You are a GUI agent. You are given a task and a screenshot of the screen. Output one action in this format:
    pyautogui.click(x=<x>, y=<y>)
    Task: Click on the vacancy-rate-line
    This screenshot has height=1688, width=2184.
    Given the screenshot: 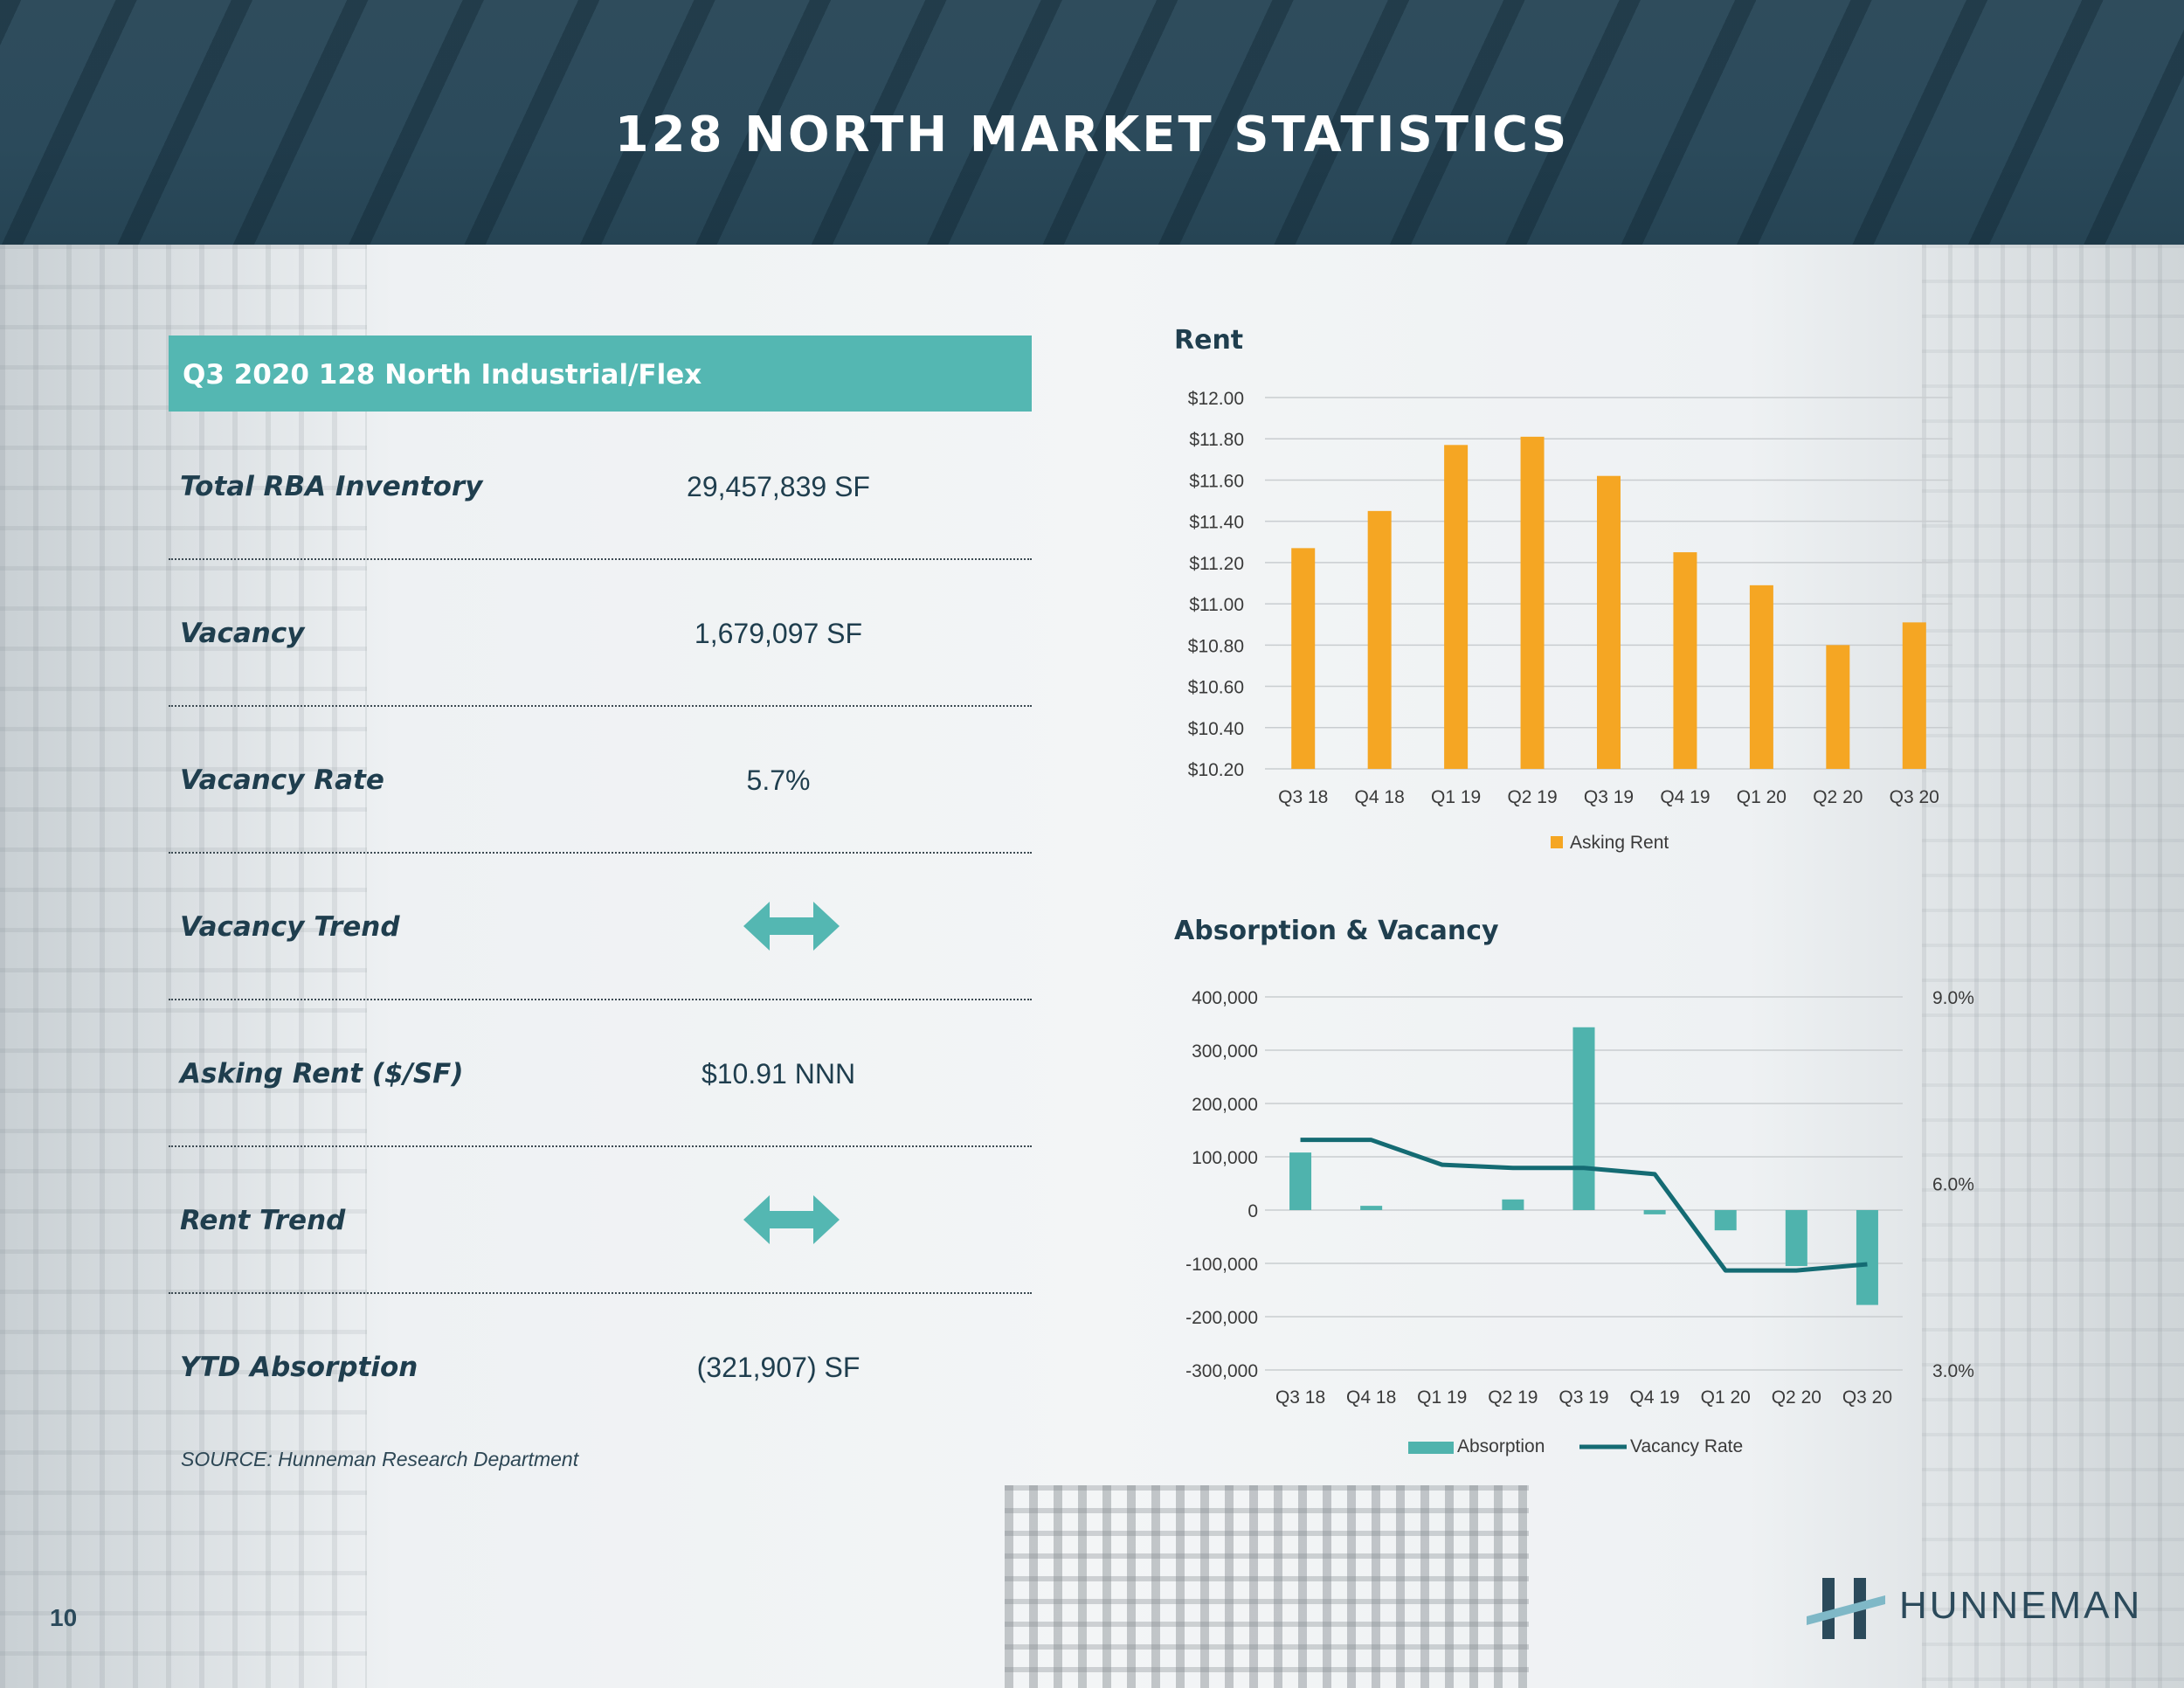 What is the action you would take?
    pyautogui.click(x=1584, y=1205)
    